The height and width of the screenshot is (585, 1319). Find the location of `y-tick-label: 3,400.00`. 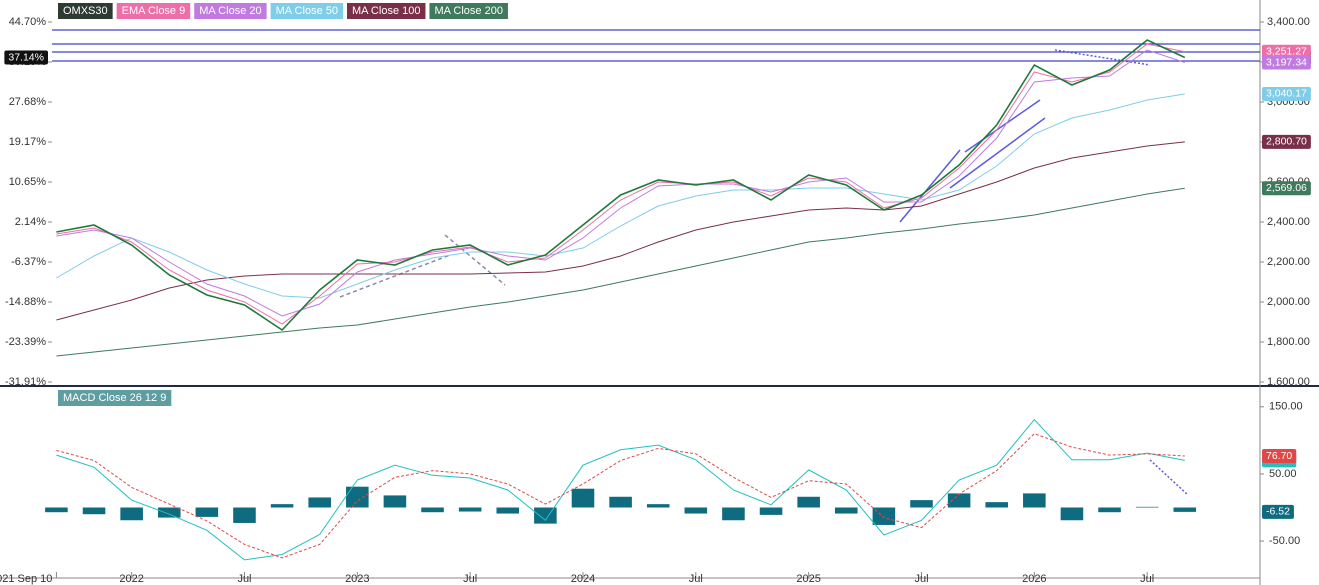

y-tick-label: 3,400.00 is located at coordinates (1288, 22).